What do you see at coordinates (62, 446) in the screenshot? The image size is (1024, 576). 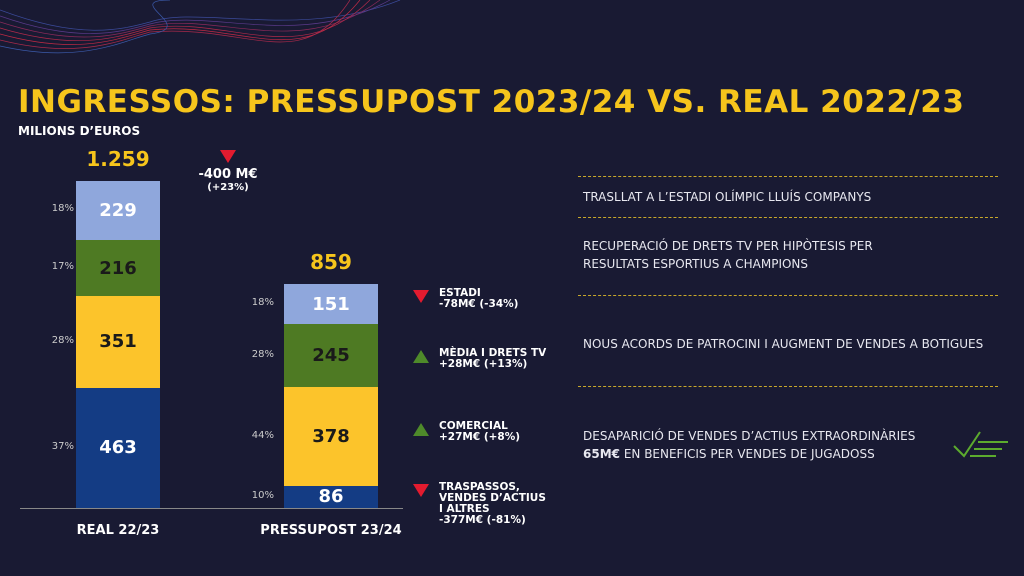 I see `pct-label: 37%` at bounding box center [62, 446].